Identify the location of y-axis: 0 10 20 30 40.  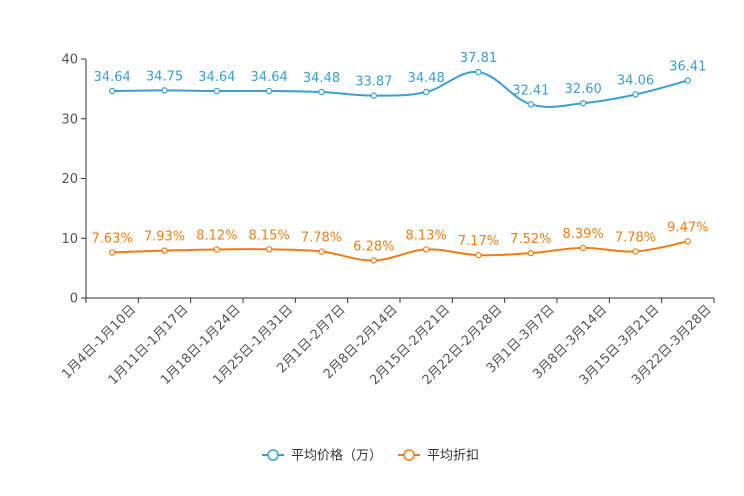
(74, 180).